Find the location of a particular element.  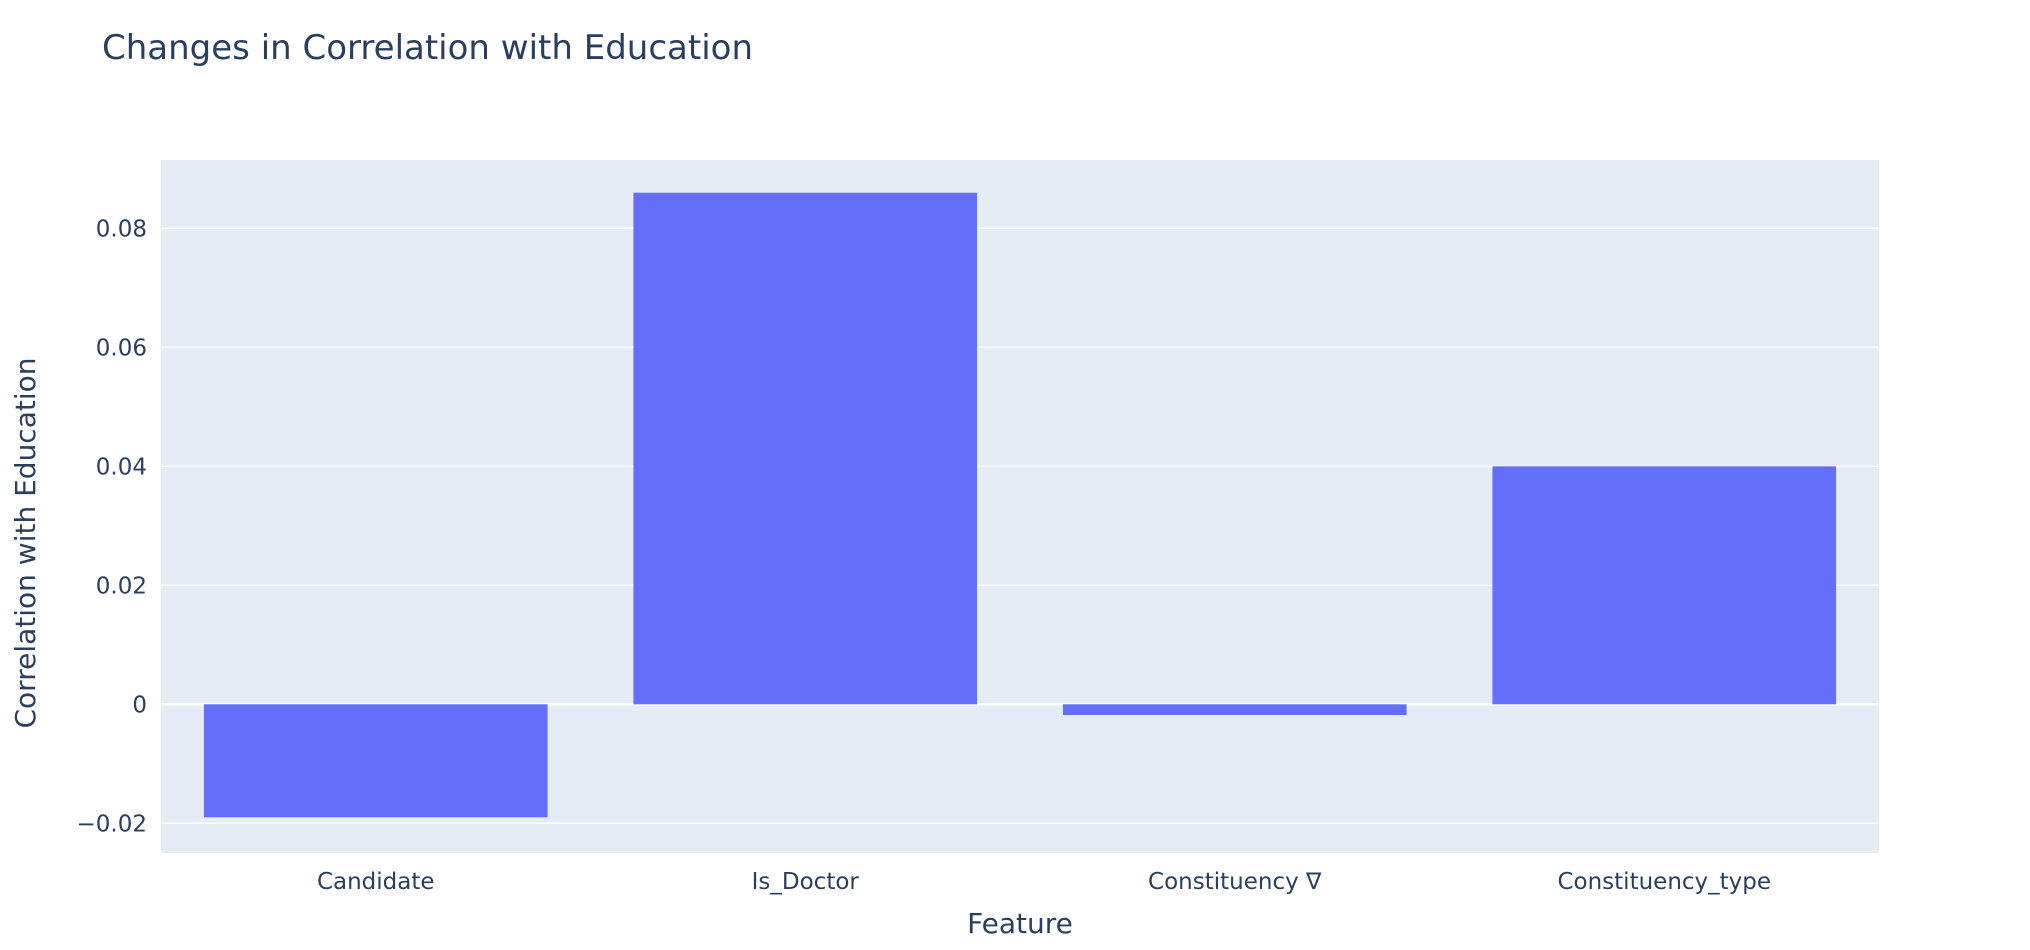

x-tick-label: Candidate is located at coordinates (376, 882).